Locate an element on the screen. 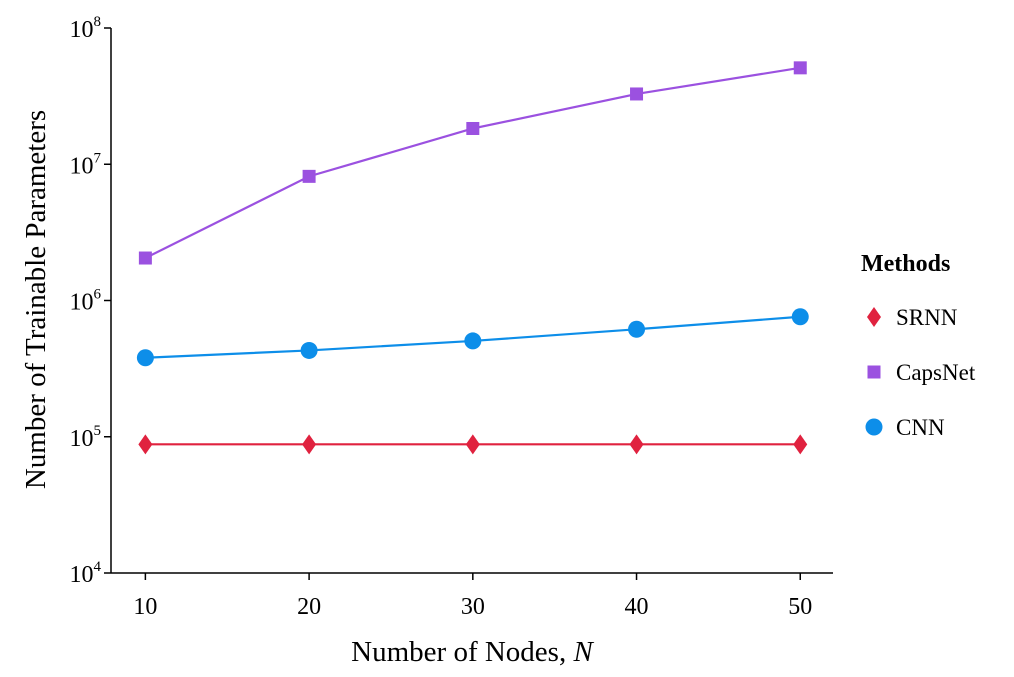 This screenshot has height=677, width=1014. legend-marker-capsnet is located at coordinates (874, 372).